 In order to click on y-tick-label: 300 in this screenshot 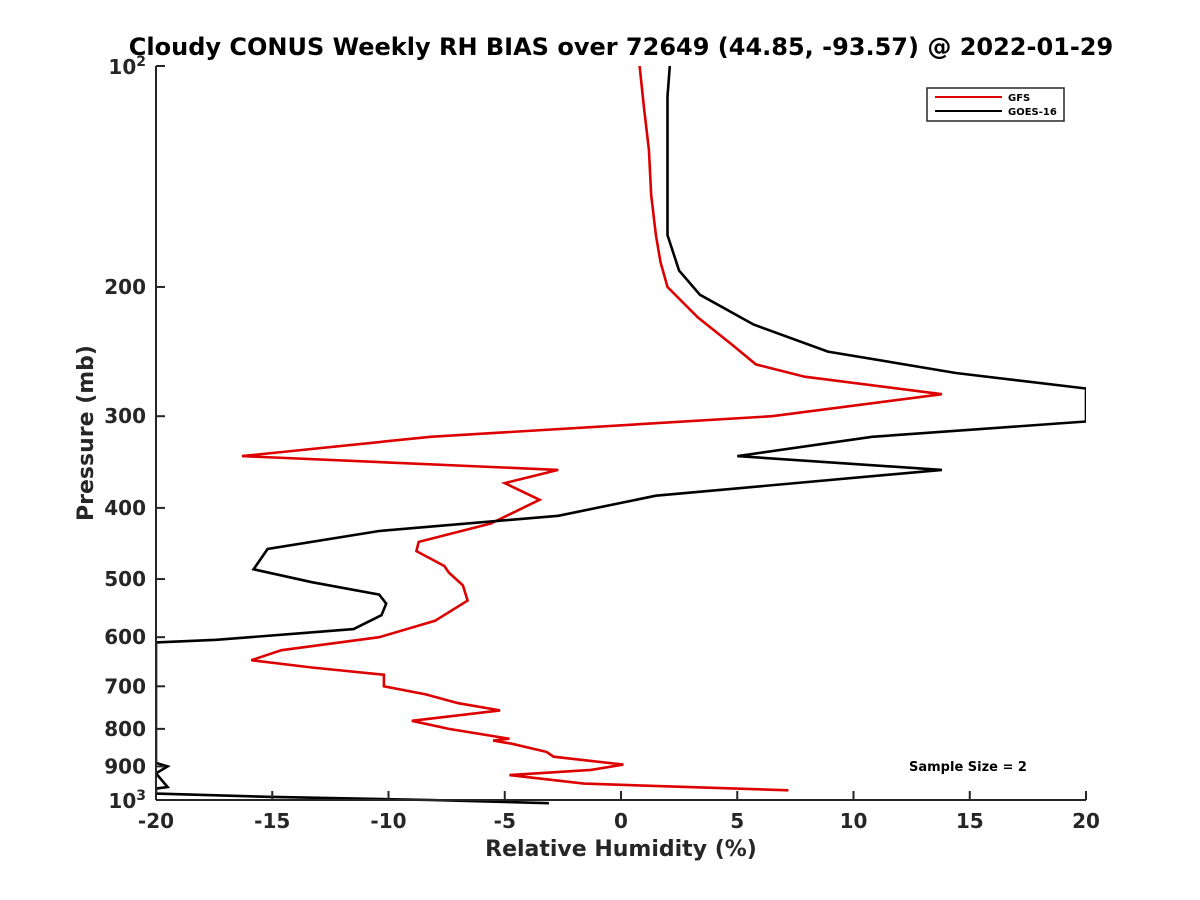, I will do `click(125, 416)`.